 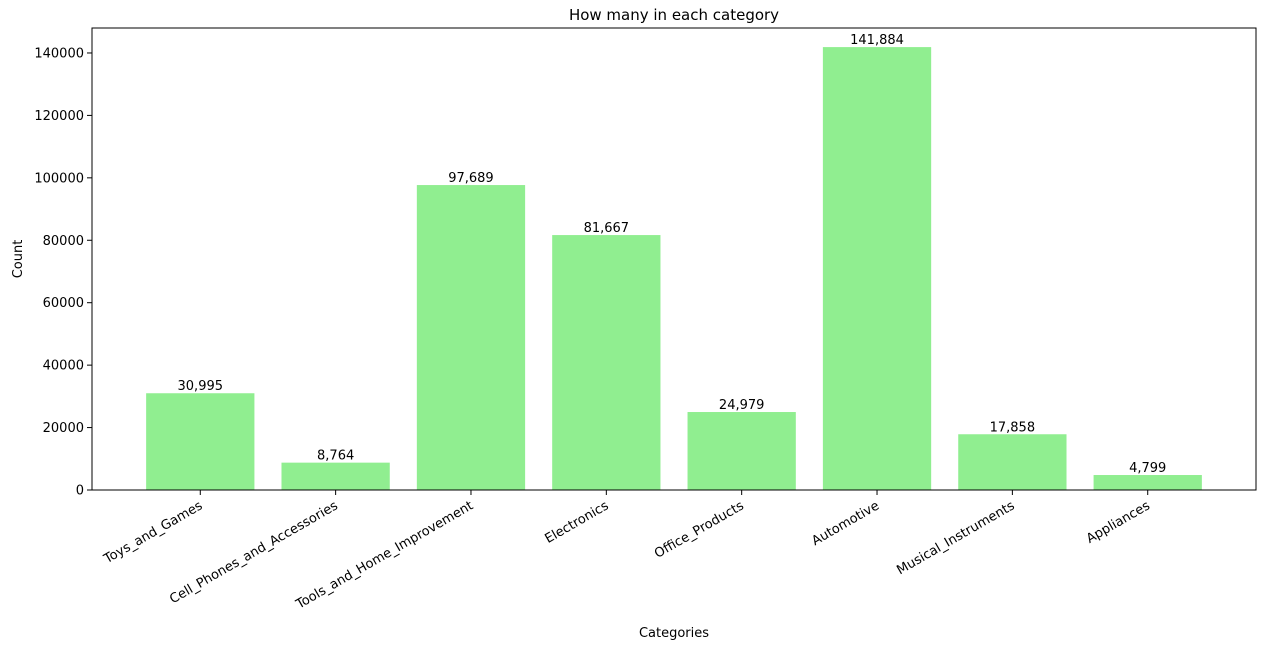 What do you see at coordinates (699, 529) in the screenshot?
I see `x-tick-label: Office_Products` at bounding box center [699, 529].